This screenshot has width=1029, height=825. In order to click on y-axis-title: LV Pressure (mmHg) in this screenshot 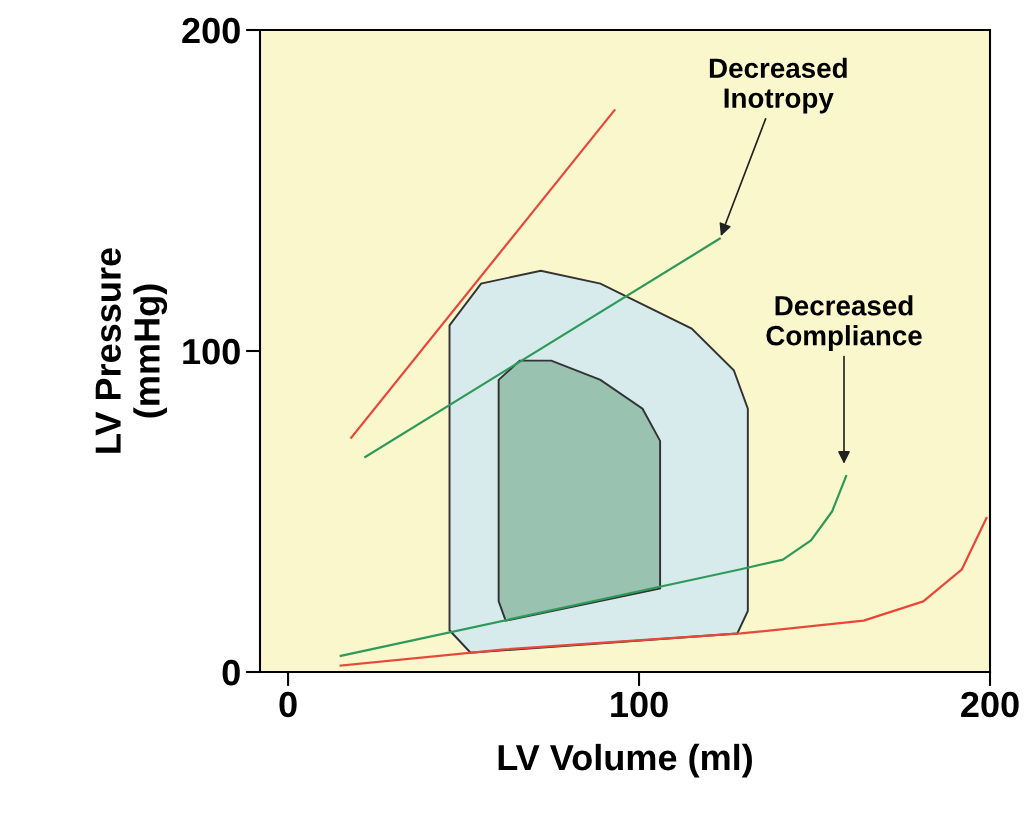, I will do `click(131, 350)`.